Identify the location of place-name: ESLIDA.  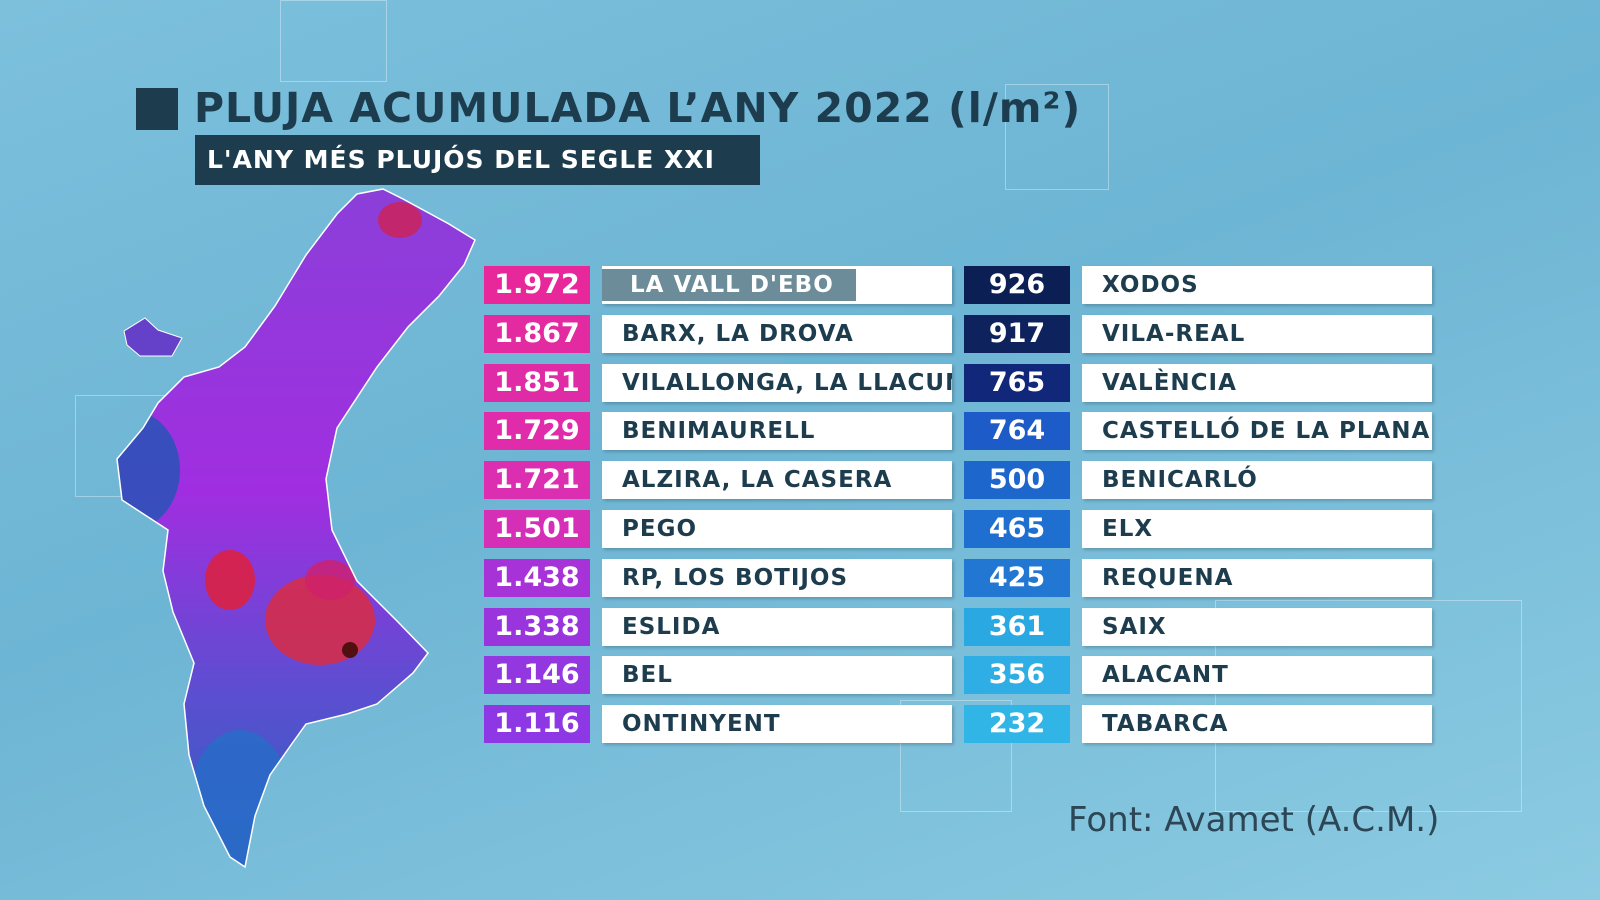
(777, 626).